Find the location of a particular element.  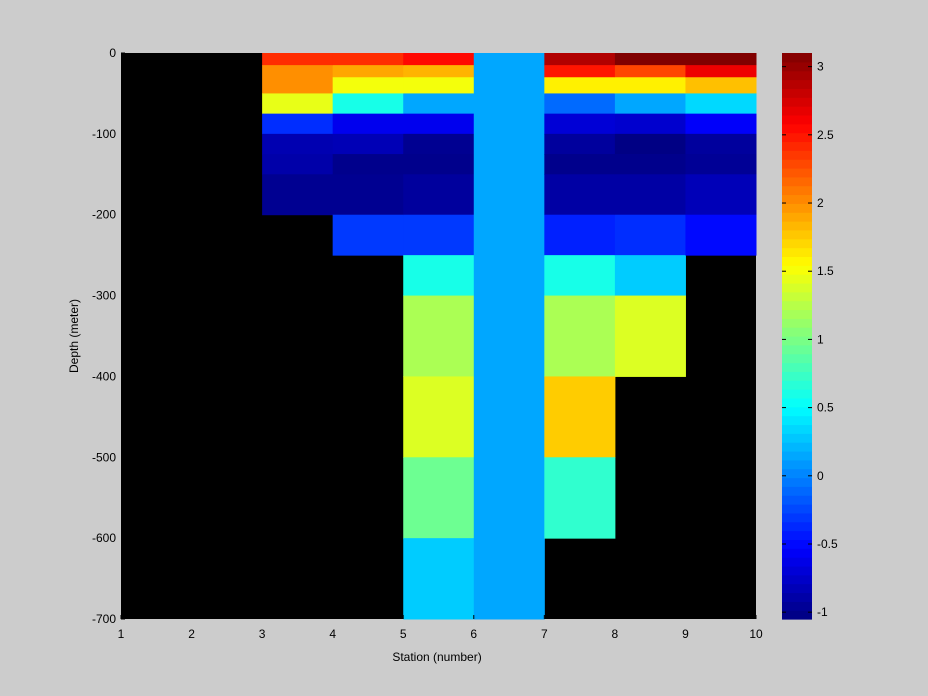

y-axis: 0 -100 -200 -300 -400 -500 -600 -700 is located at coordinates (108, 336).